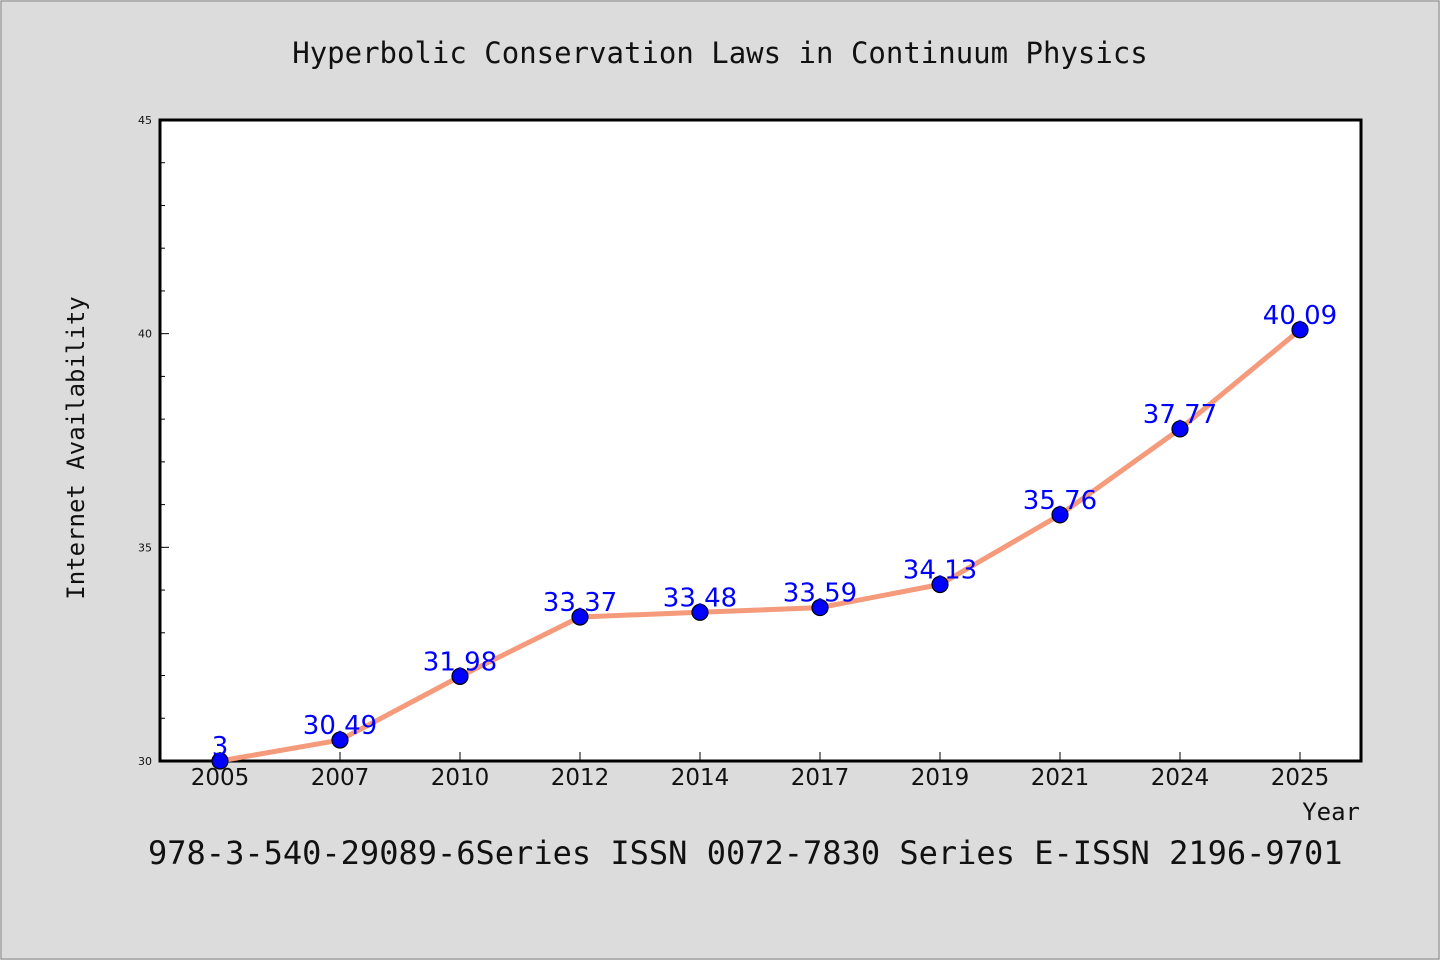 The image size is (1440, 960). Describe the element at coordinates (1331, 812) in the screenshot. I see `x-axis-label: Year` at that location.